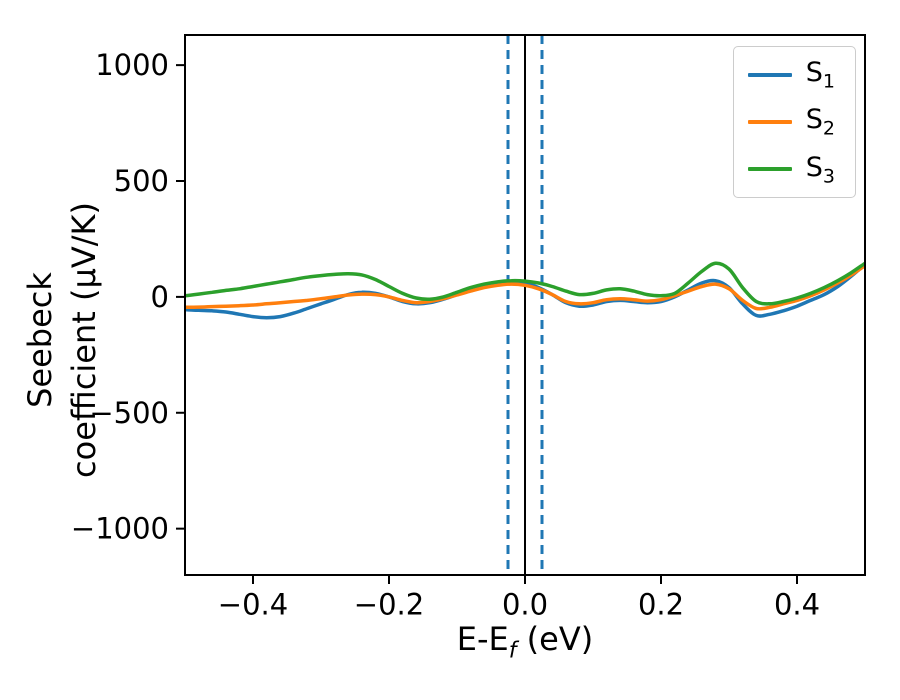 The width and height of the screenshot is (900, 700). Describe the element at coordinates (820, 169) in the screenshot. I see `legend-label-s3: S3` at that location.